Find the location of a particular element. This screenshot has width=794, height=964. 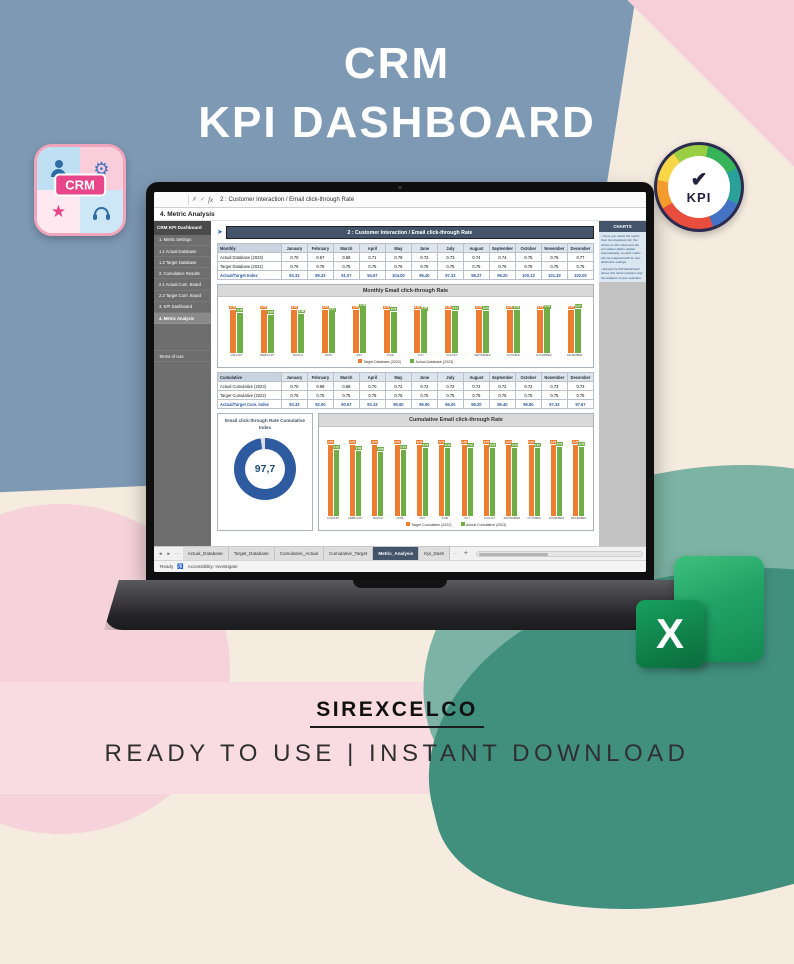

accessibility-icon: ♿ is located at coordinates (180, 566).